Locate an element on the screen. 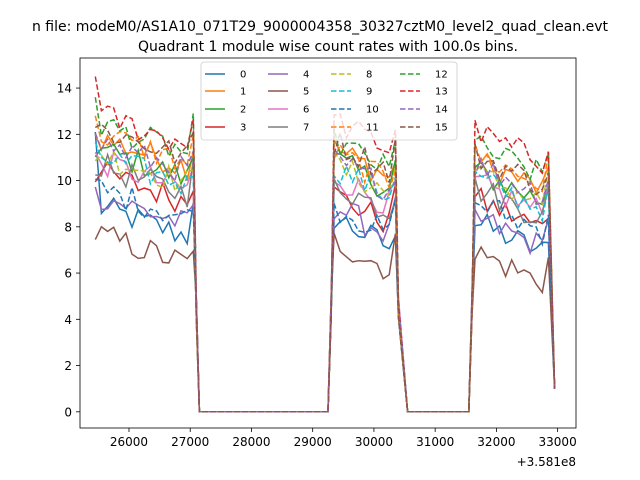 This screenshot has width=640, height=480. y-tick-label: 10 is located at coordinates (64, 181).